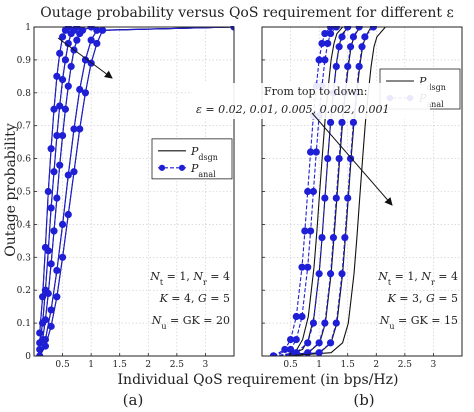 Image resolution: width=474 pixels, height=412 pixels. I want to click on legend-box, so click(192, 159).